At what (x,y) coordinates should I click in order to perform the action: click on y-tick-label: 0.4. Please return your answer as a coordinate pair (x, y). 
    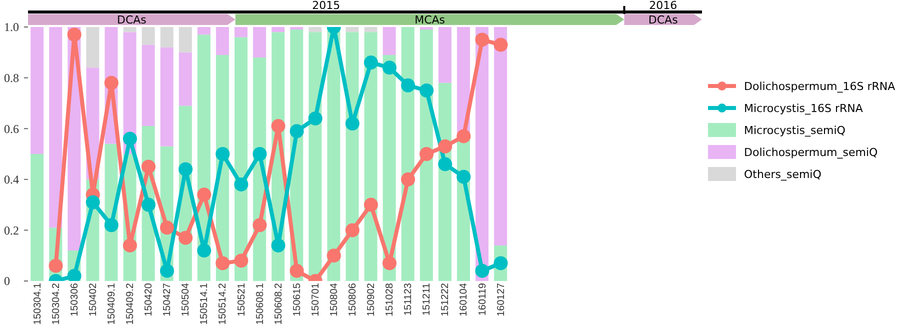
    Looking at the image, I should click on (11, 179).